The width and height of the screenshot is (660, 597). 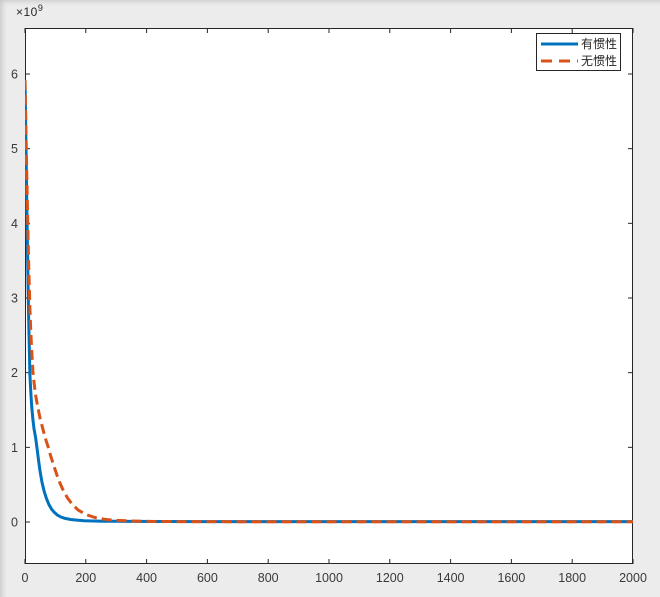 What do you see at coordinates (25, 578) in the screenshot?
I see `x-tick-label: 0` at bounding box center [25, 578].